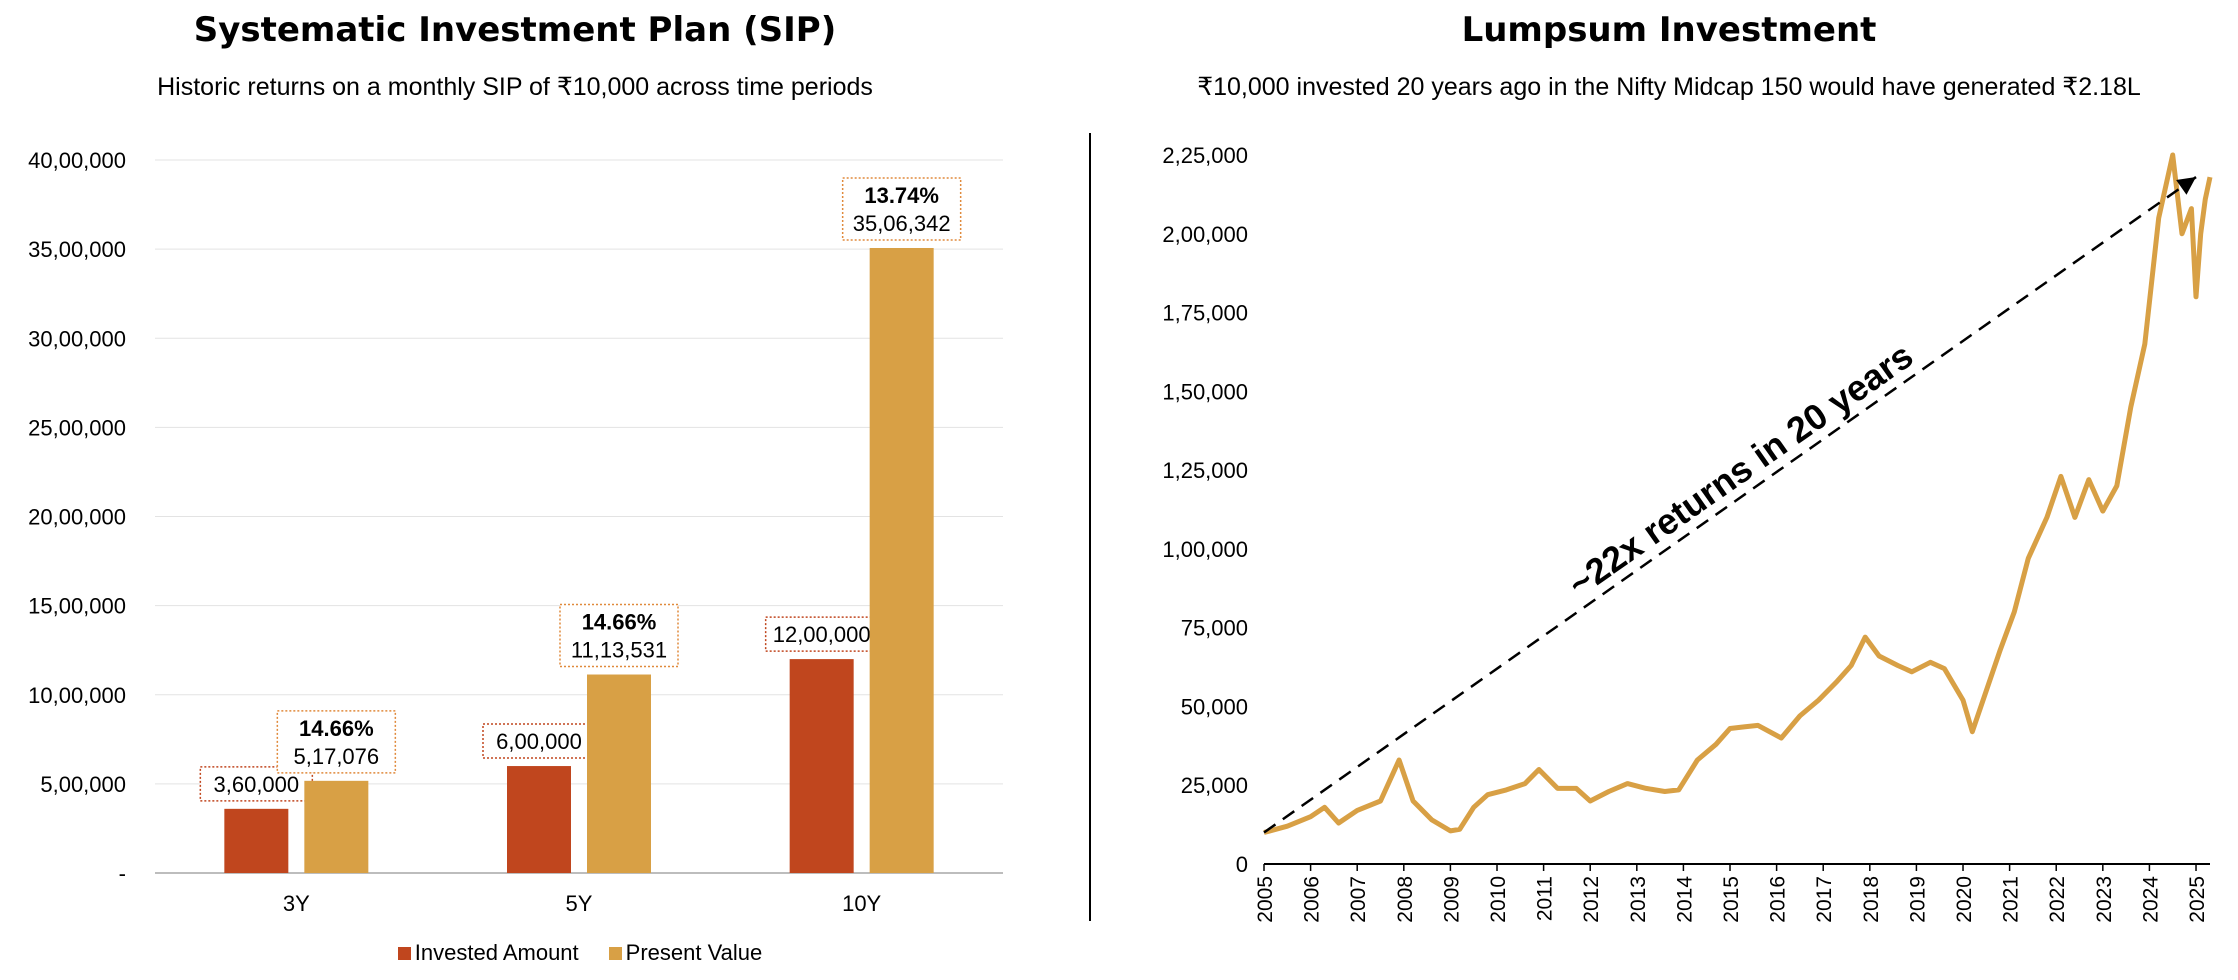 This screenshot has width=2238, height=980. I want to click on x-tick-label: 2016, so click(1778, 899).